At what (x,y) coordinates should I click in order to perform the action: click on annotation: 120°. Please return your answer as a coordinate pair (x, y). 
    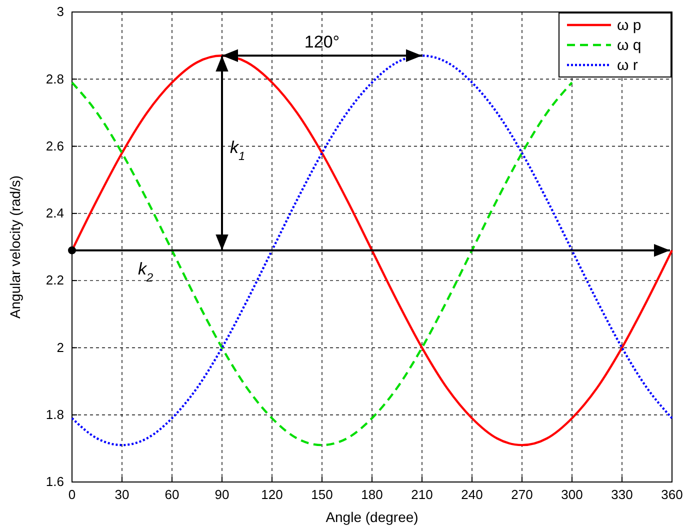
    Looking at the image, I should click on (322, 42).